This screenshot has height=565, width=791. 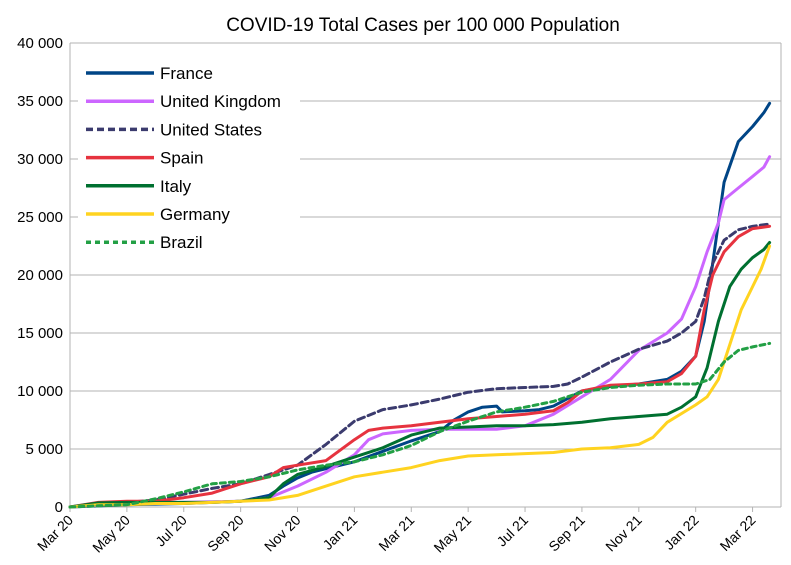 What do you see at coordinates (40, 217) in the screenshot?
I see `y-tick-label: 25 000` at bounding box center [40, 217].